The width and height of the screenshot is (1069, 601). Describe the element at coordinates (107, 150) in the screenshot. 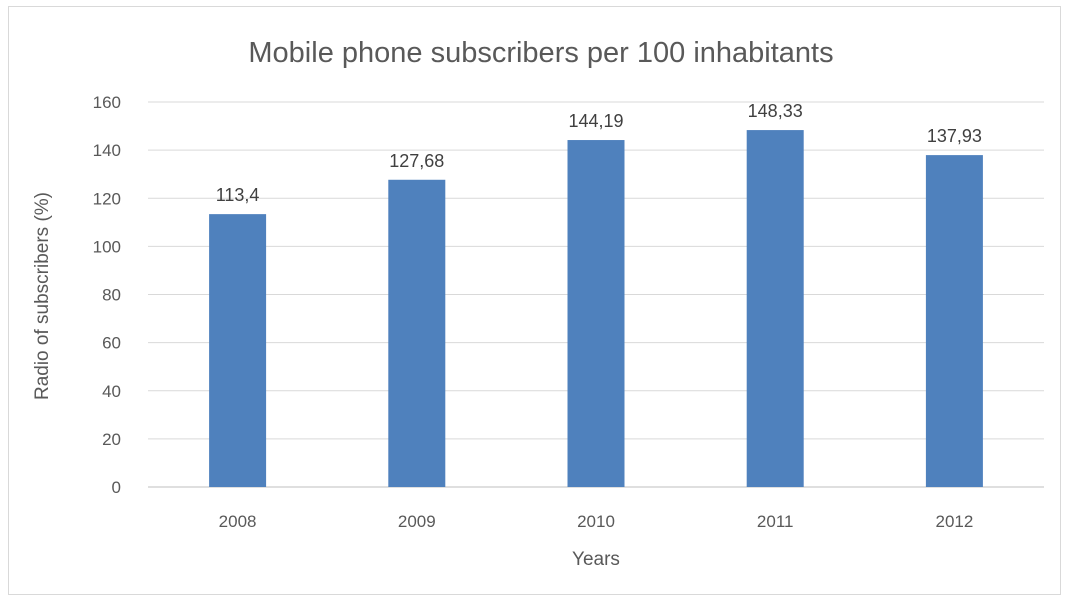

I see `y-tick-label: 140` at that location.